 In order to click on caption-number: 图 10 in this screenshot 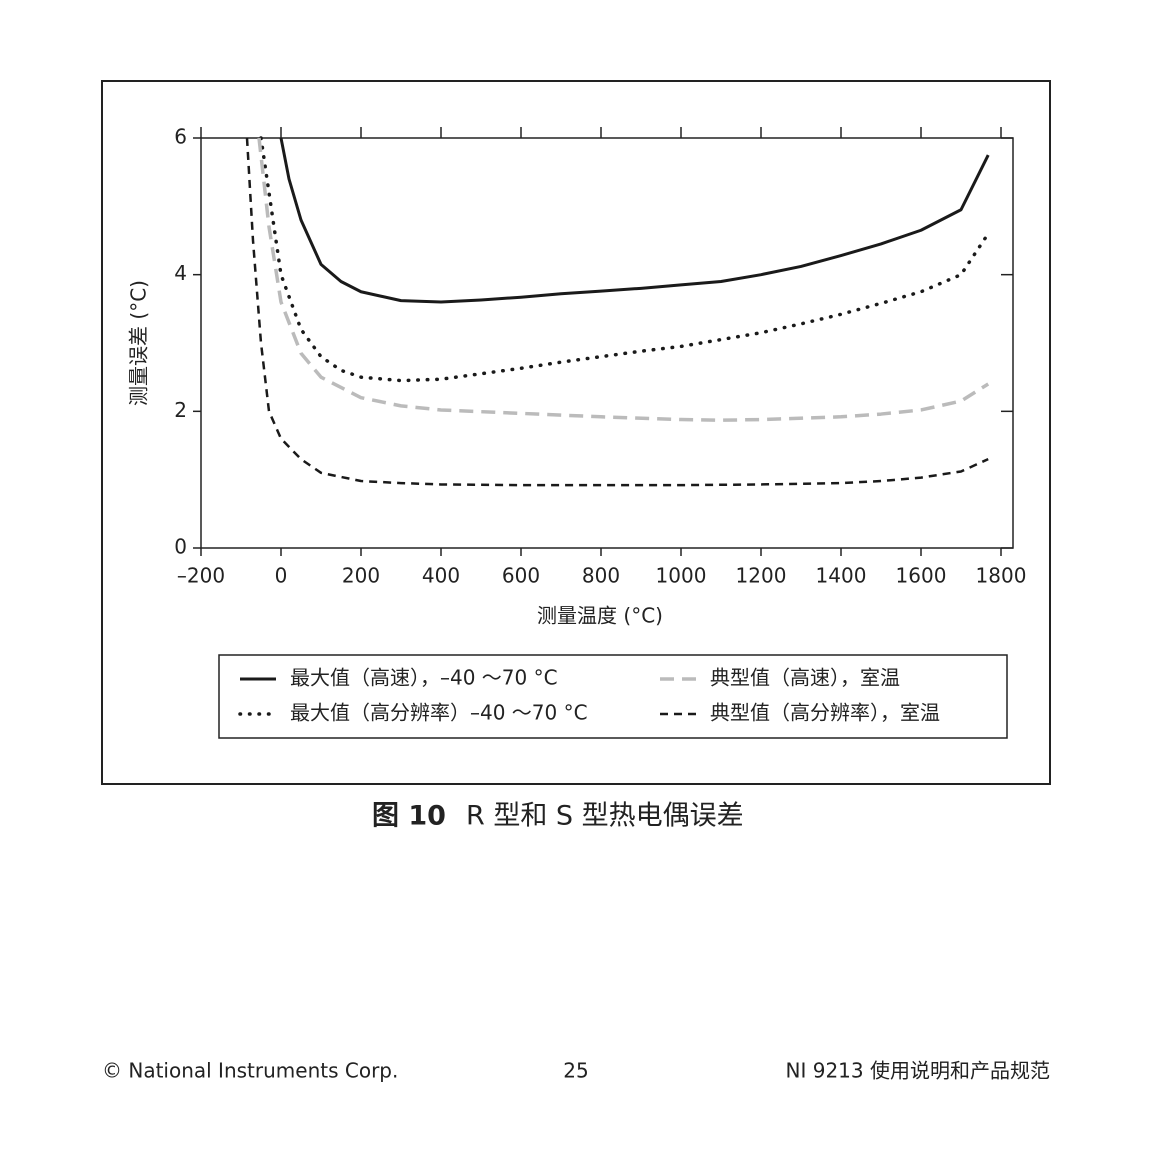, I will do `click(409, 816)`.